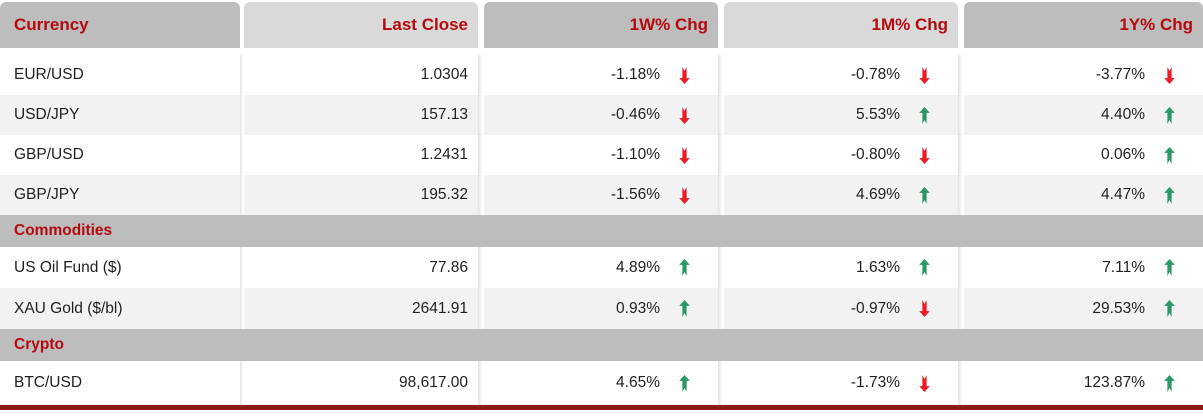 This screenshot has height=416, width=1203. What do you see at coordinates (361, 115) in the screenshot?
I see `last-close-value: 157.13` at bounding box center [361, 115].